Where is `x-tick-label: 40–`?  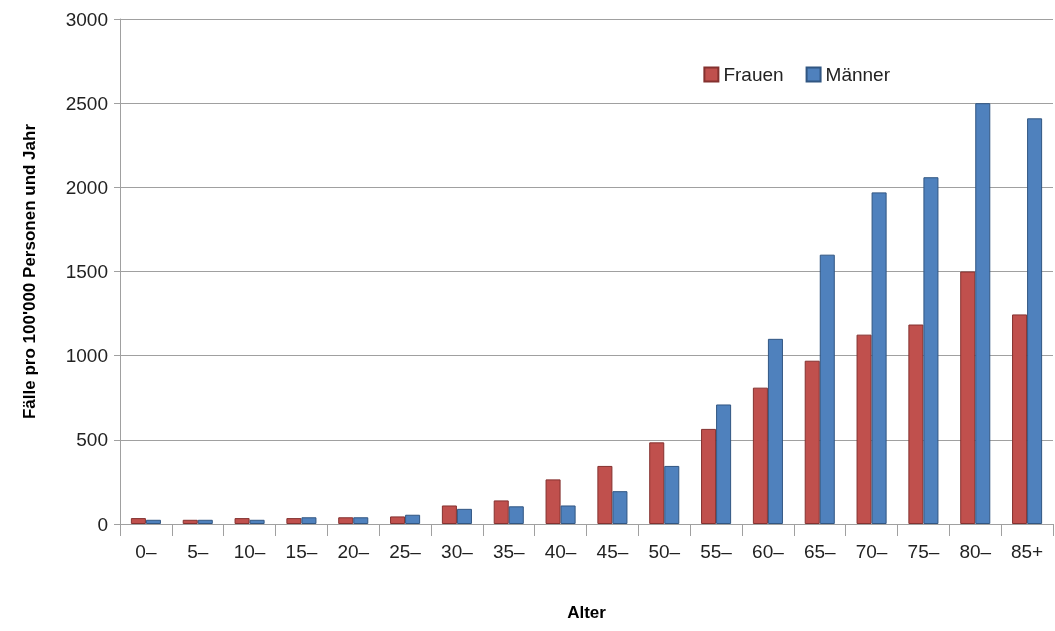 x-tick-label: 40– is located at coordinates (560, 551).